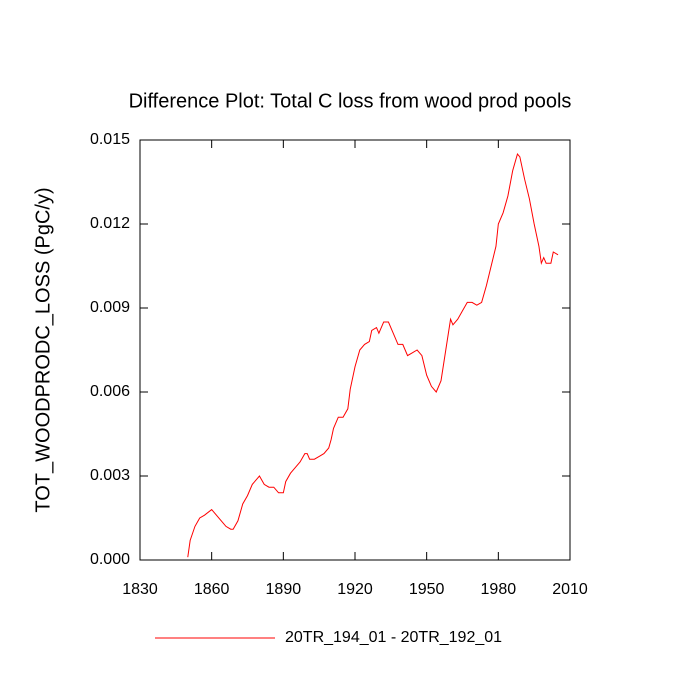 The width and height of the screenshot is (700, 700). Describe the element at coordinates (110, 391) in the screenshot. I see `y-tick-label: 0.006` at that location.